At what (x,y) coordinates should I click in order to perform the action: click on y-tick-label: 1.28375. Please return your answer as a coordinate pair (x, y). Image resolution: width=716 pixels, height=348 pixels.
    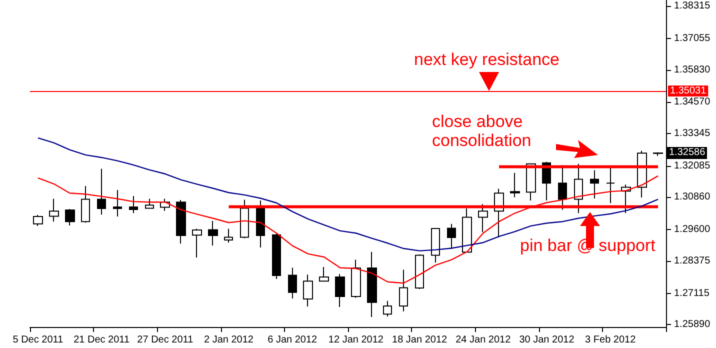
    Looking at the image, I should click on (692, 260).